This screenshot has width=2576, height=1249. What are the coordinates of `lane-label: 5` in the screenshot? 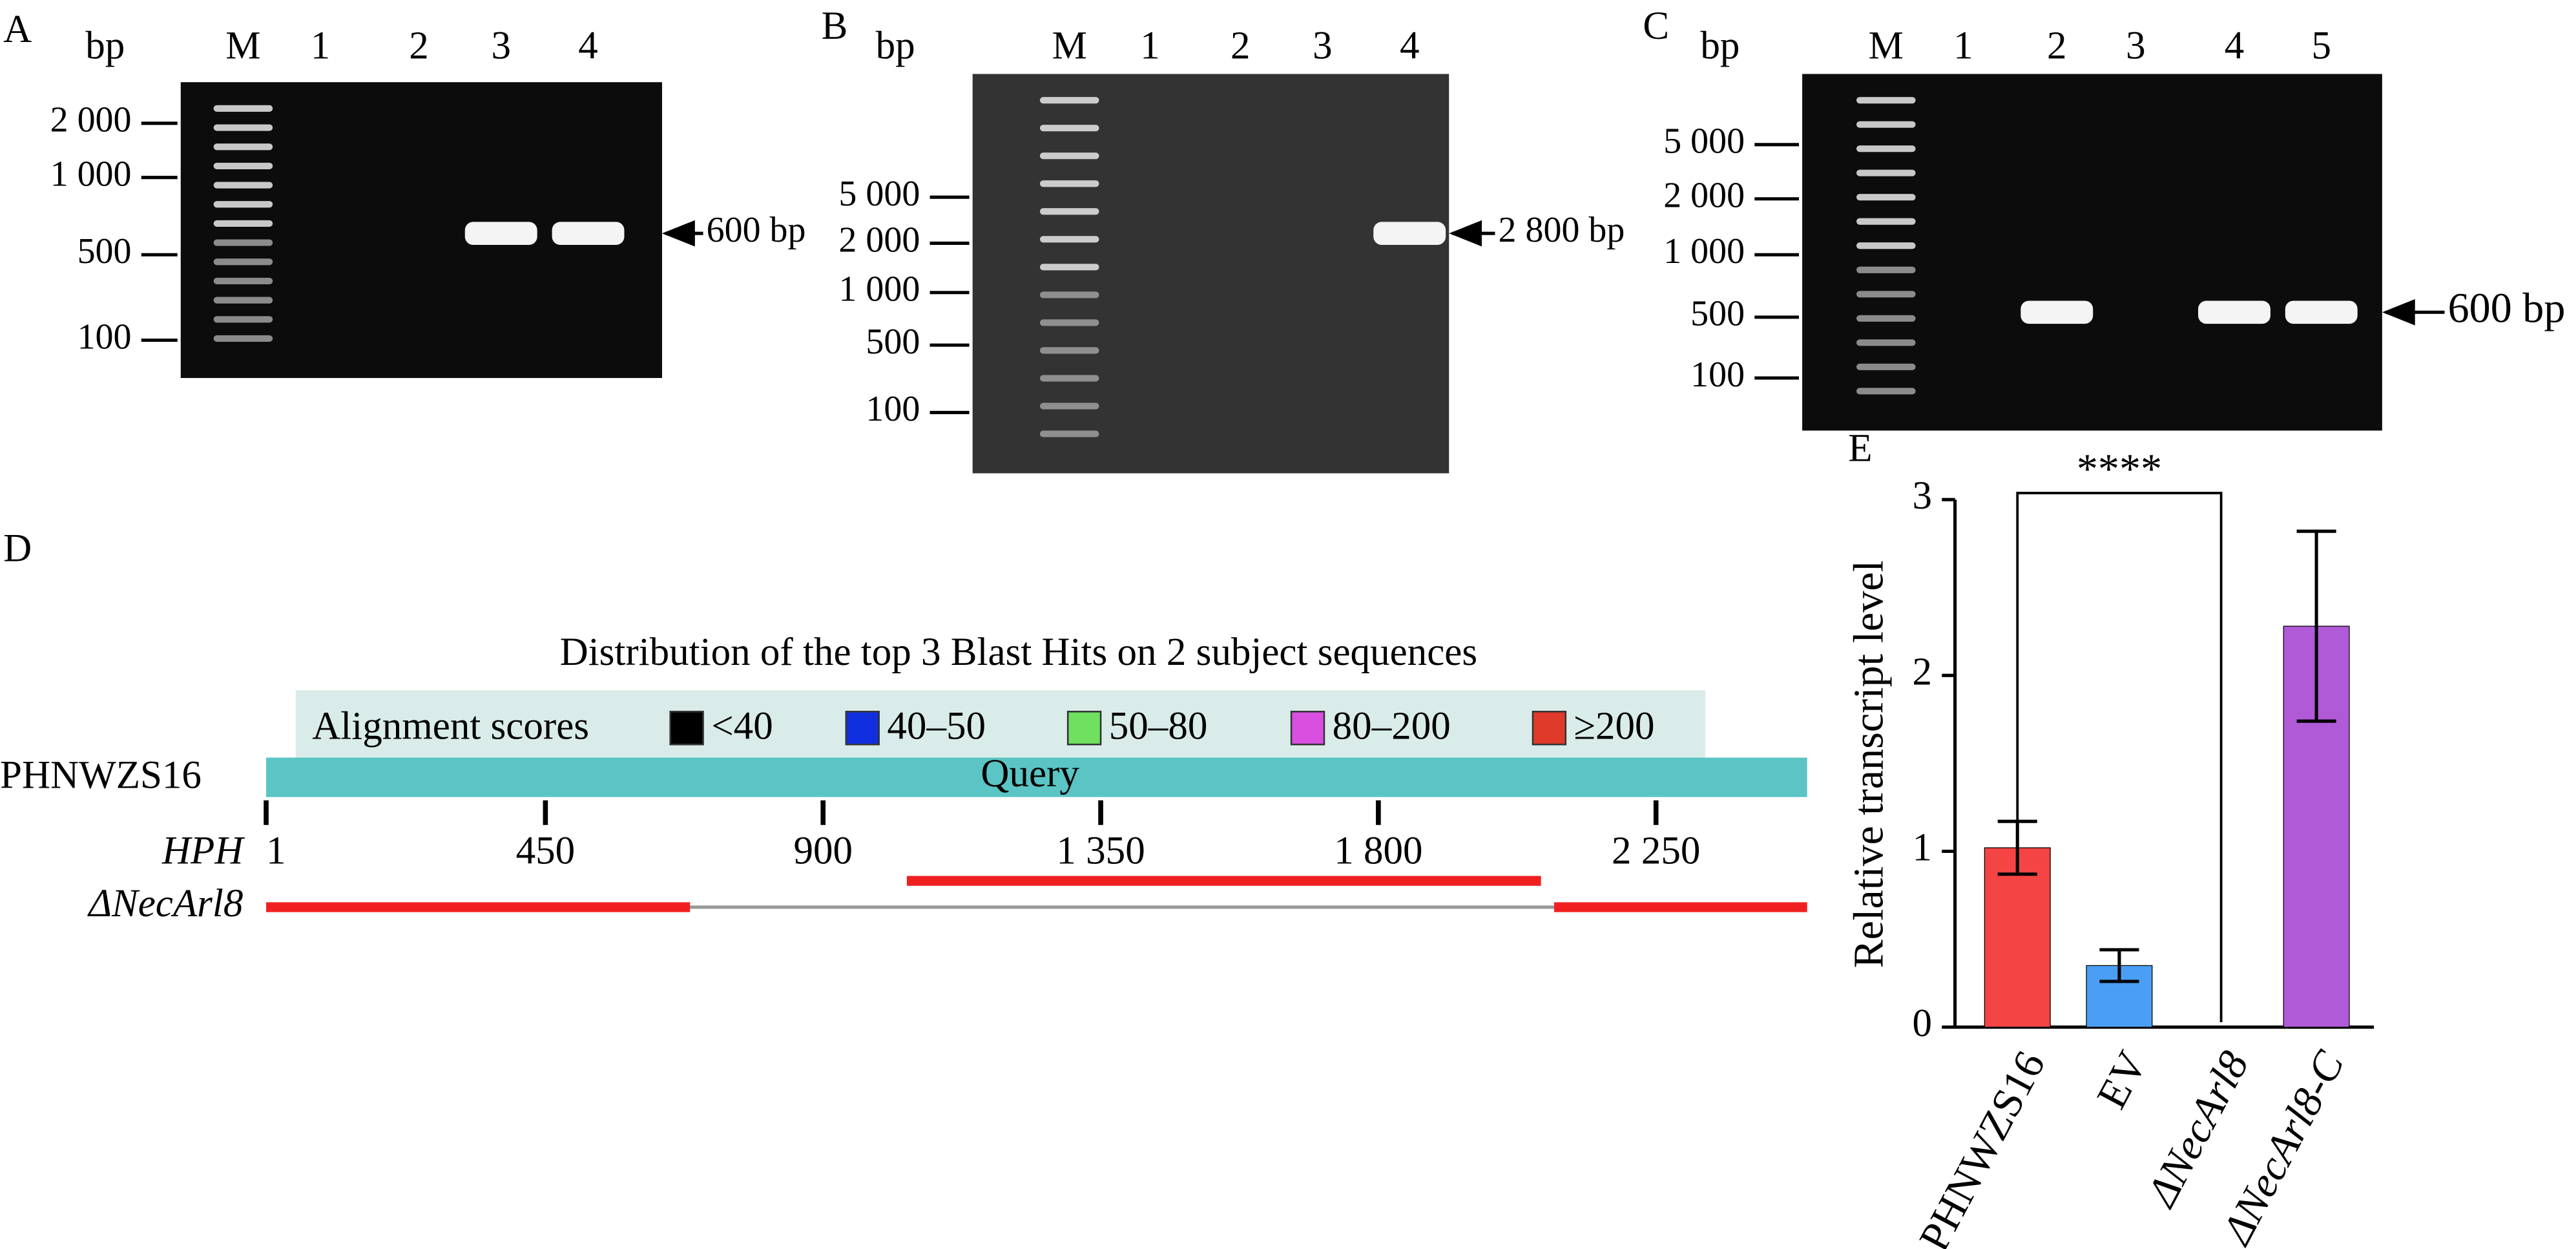 It's located at (2322, 45).